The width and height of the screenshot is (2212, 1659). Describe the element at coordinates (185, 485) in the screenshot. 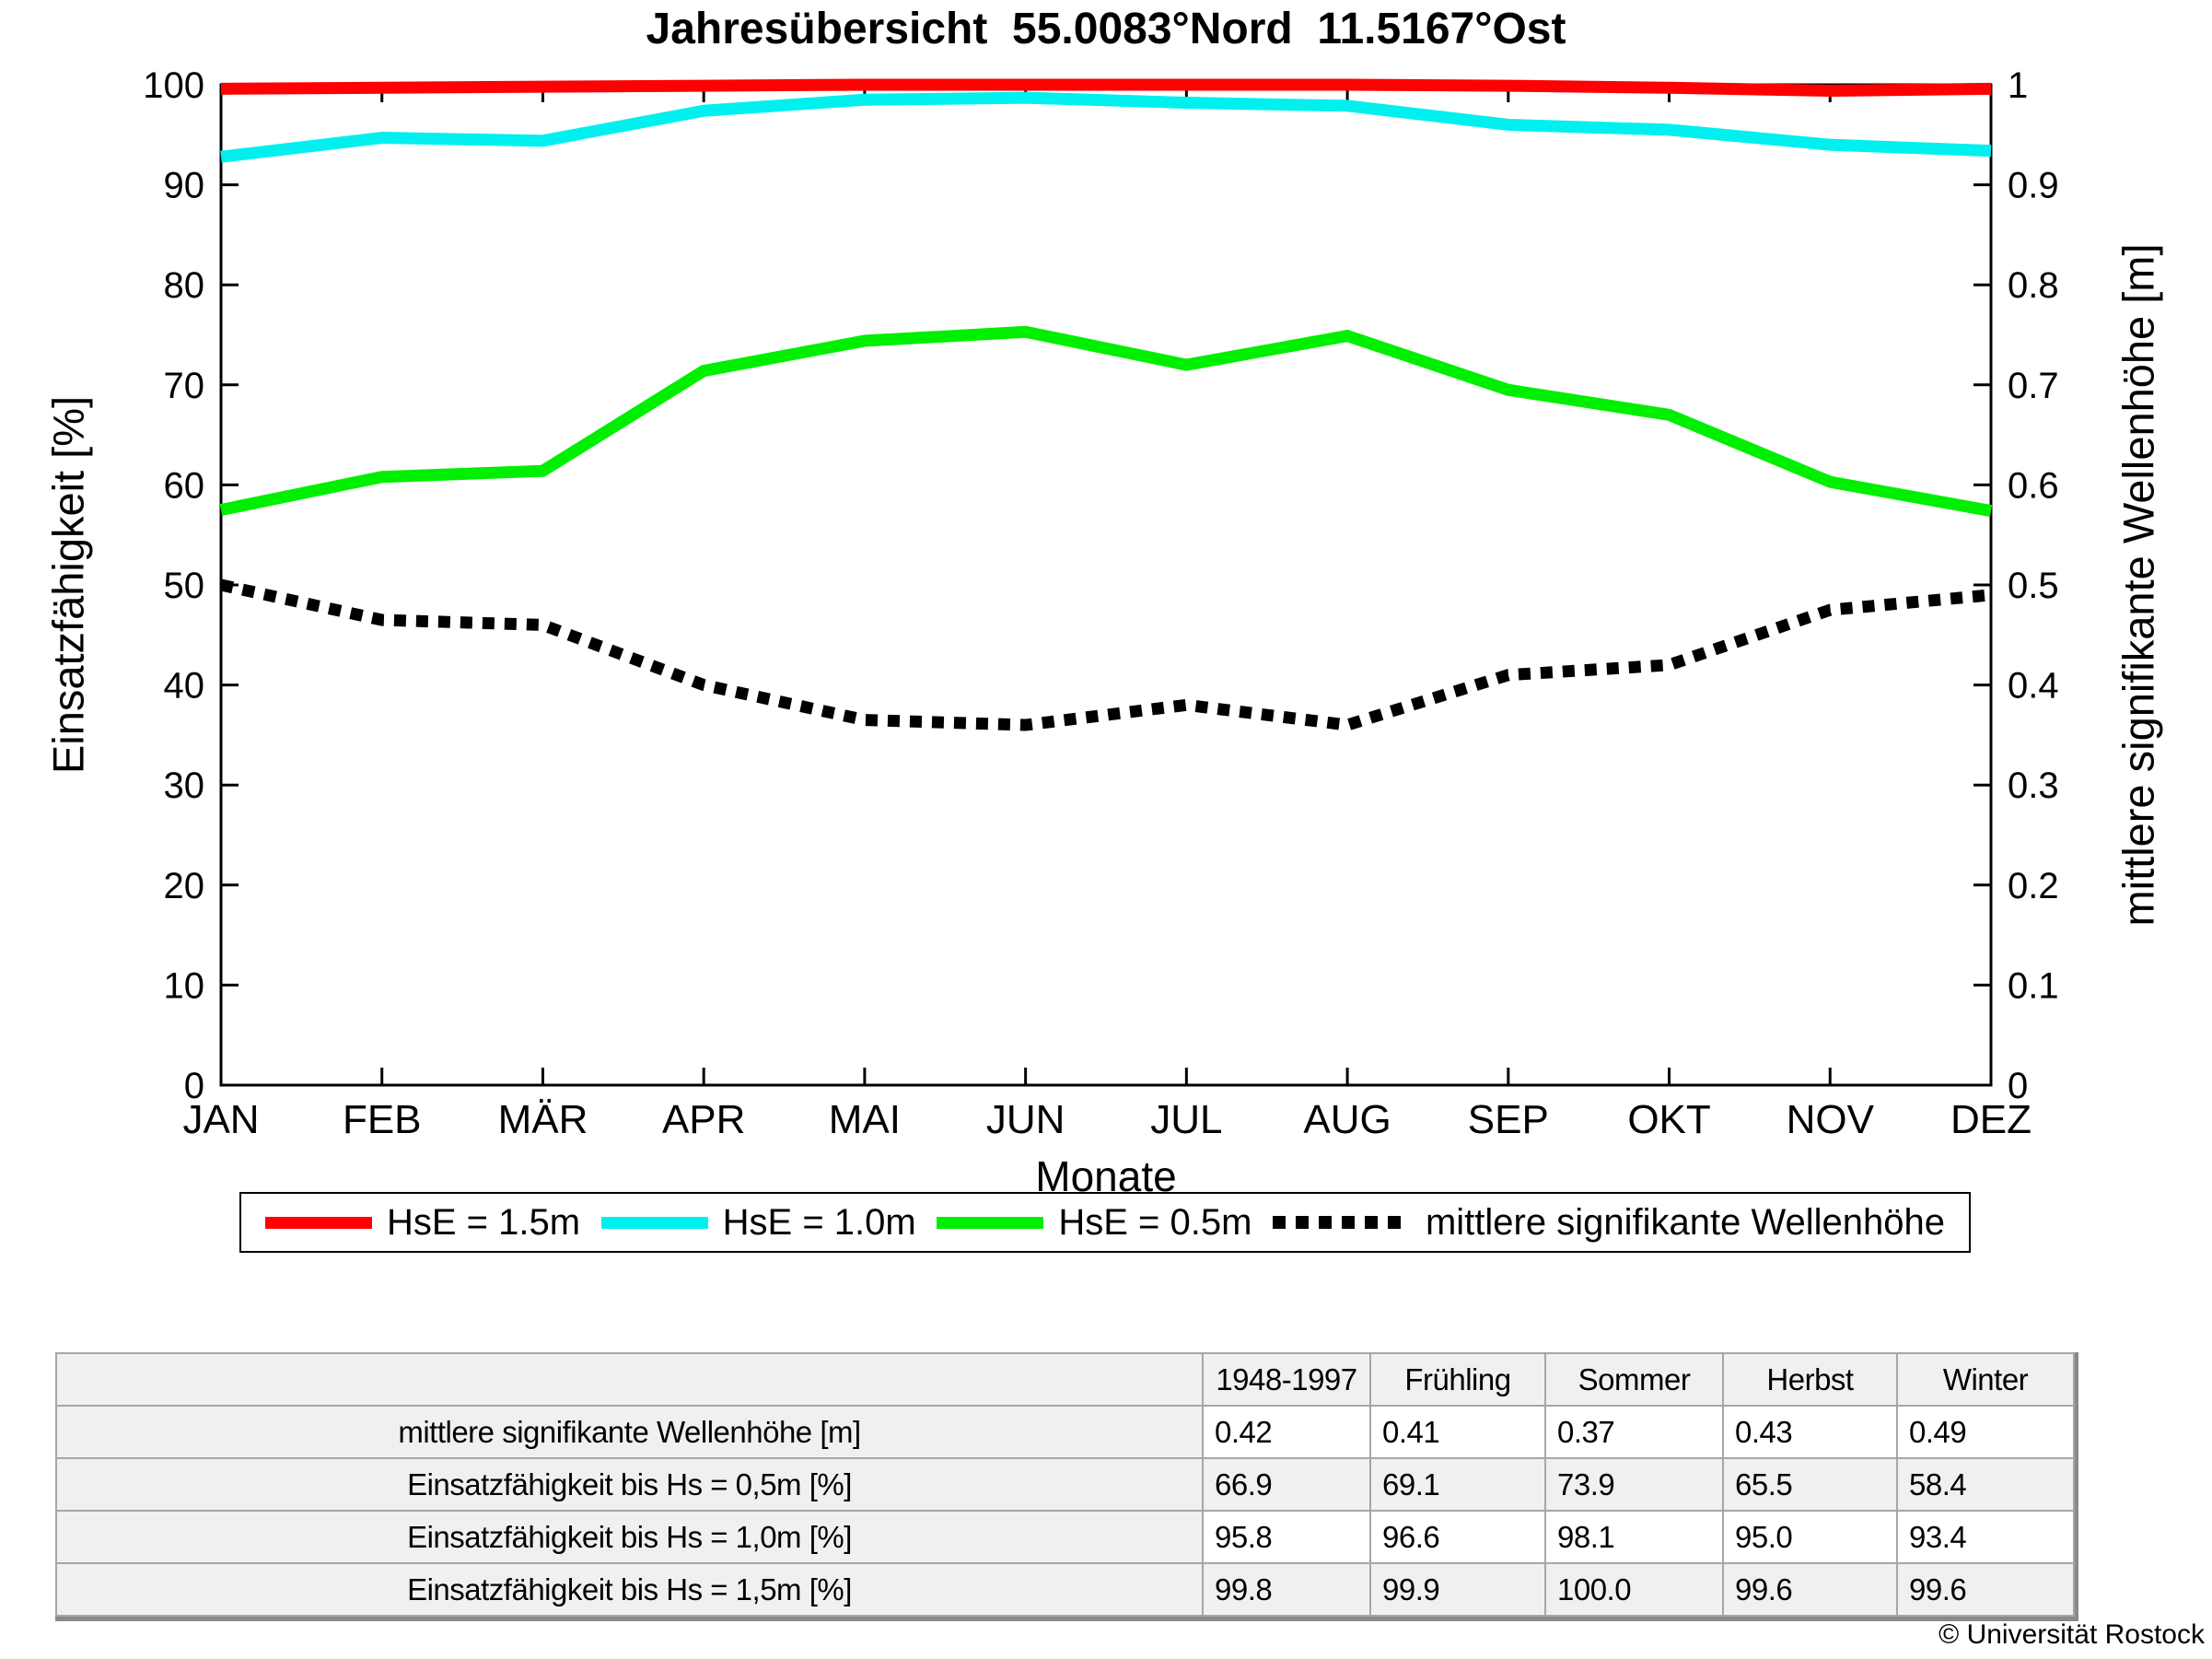

I see `y-left-tick-label: 60` at that location.